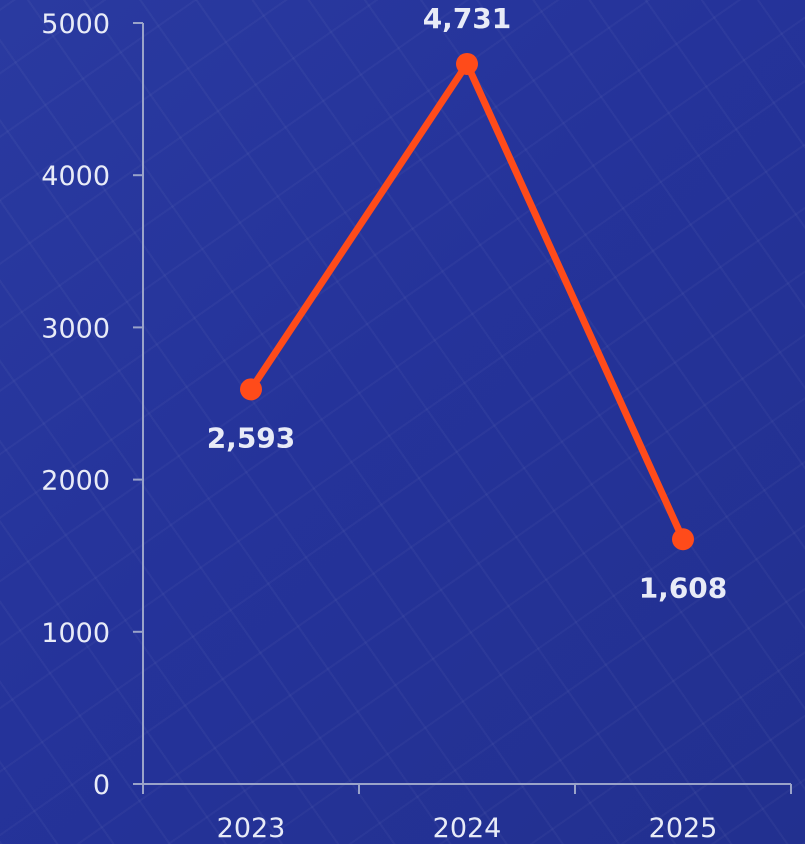  I want to click on y-tick-label: 5000, so click(75, 24).